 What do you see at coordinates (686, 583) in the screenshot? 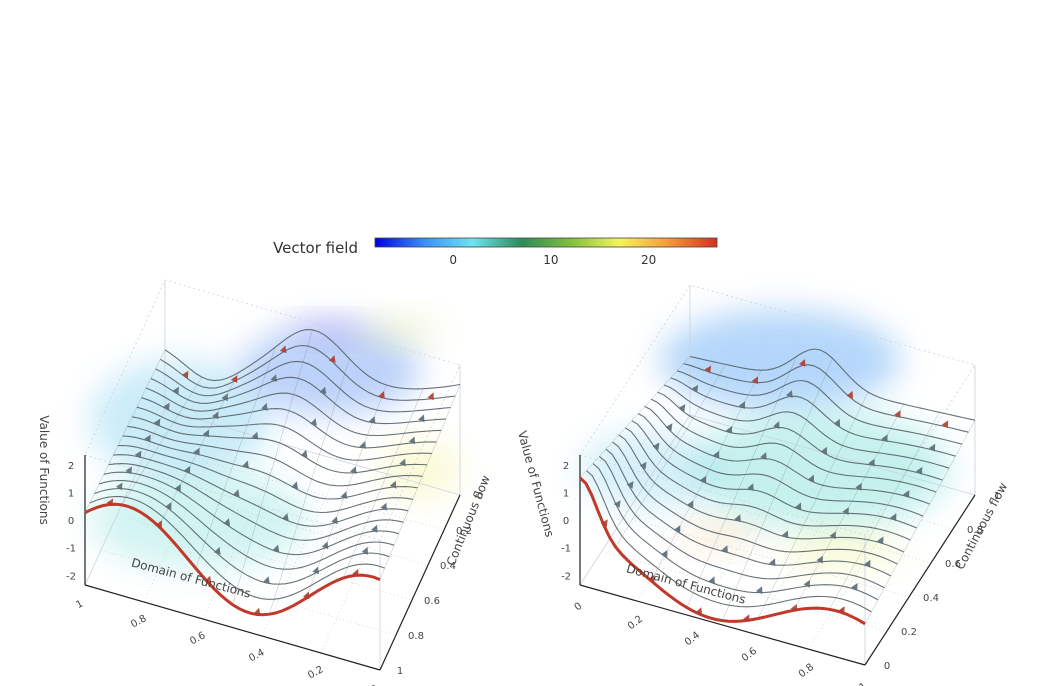
I see `x-axis-title: Domain of Functions` at bounding box center [686, 583].